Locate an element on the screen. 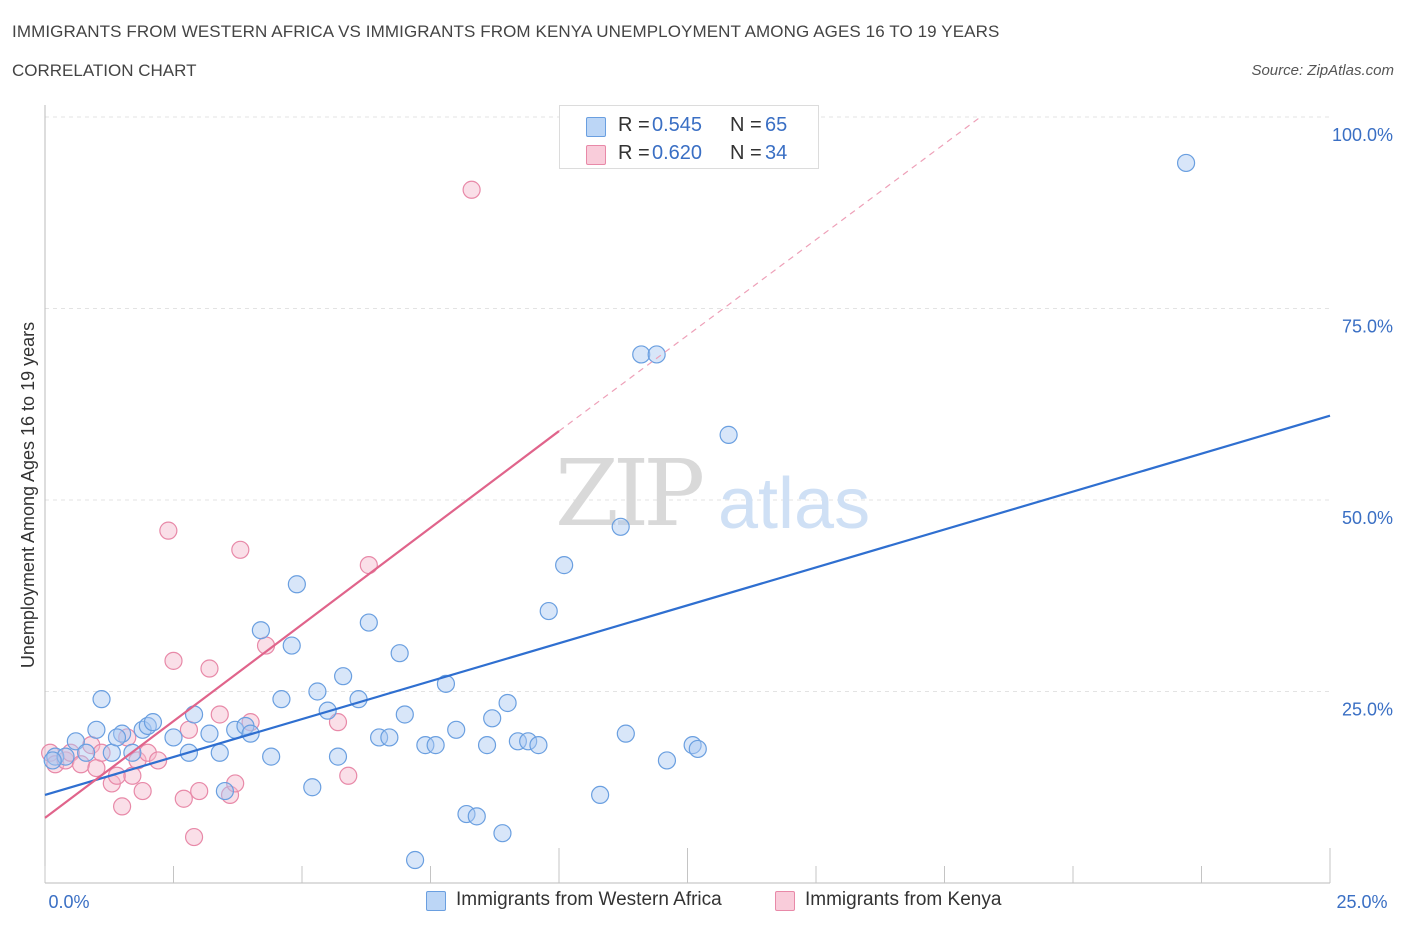  x-tick-label: 0.0% is located at coordinates (68, 902).